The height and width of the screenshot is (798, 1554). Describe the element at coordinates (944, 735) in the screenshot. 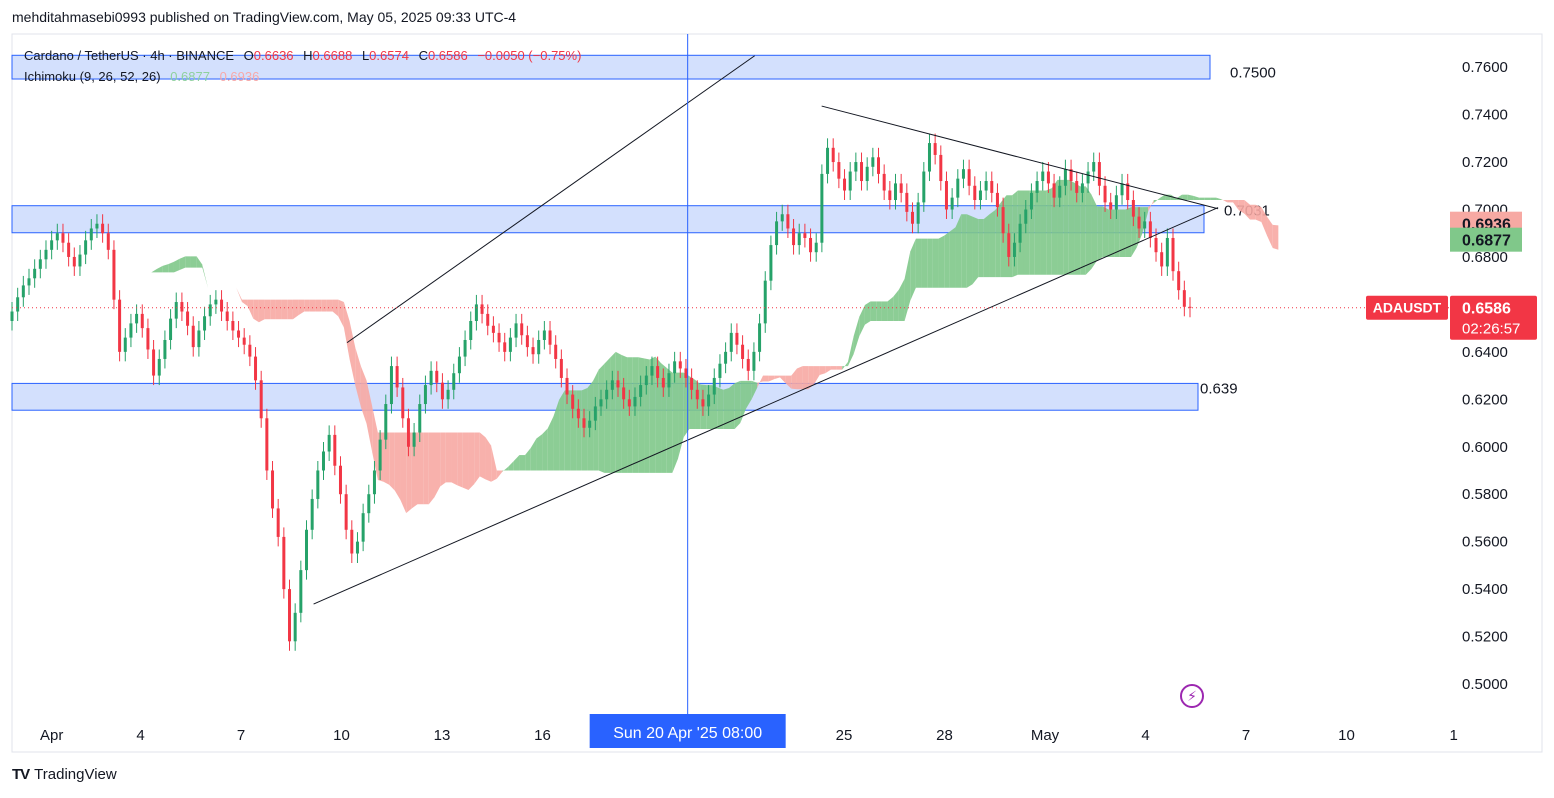

I see `x-tick-label: 28` at that location.